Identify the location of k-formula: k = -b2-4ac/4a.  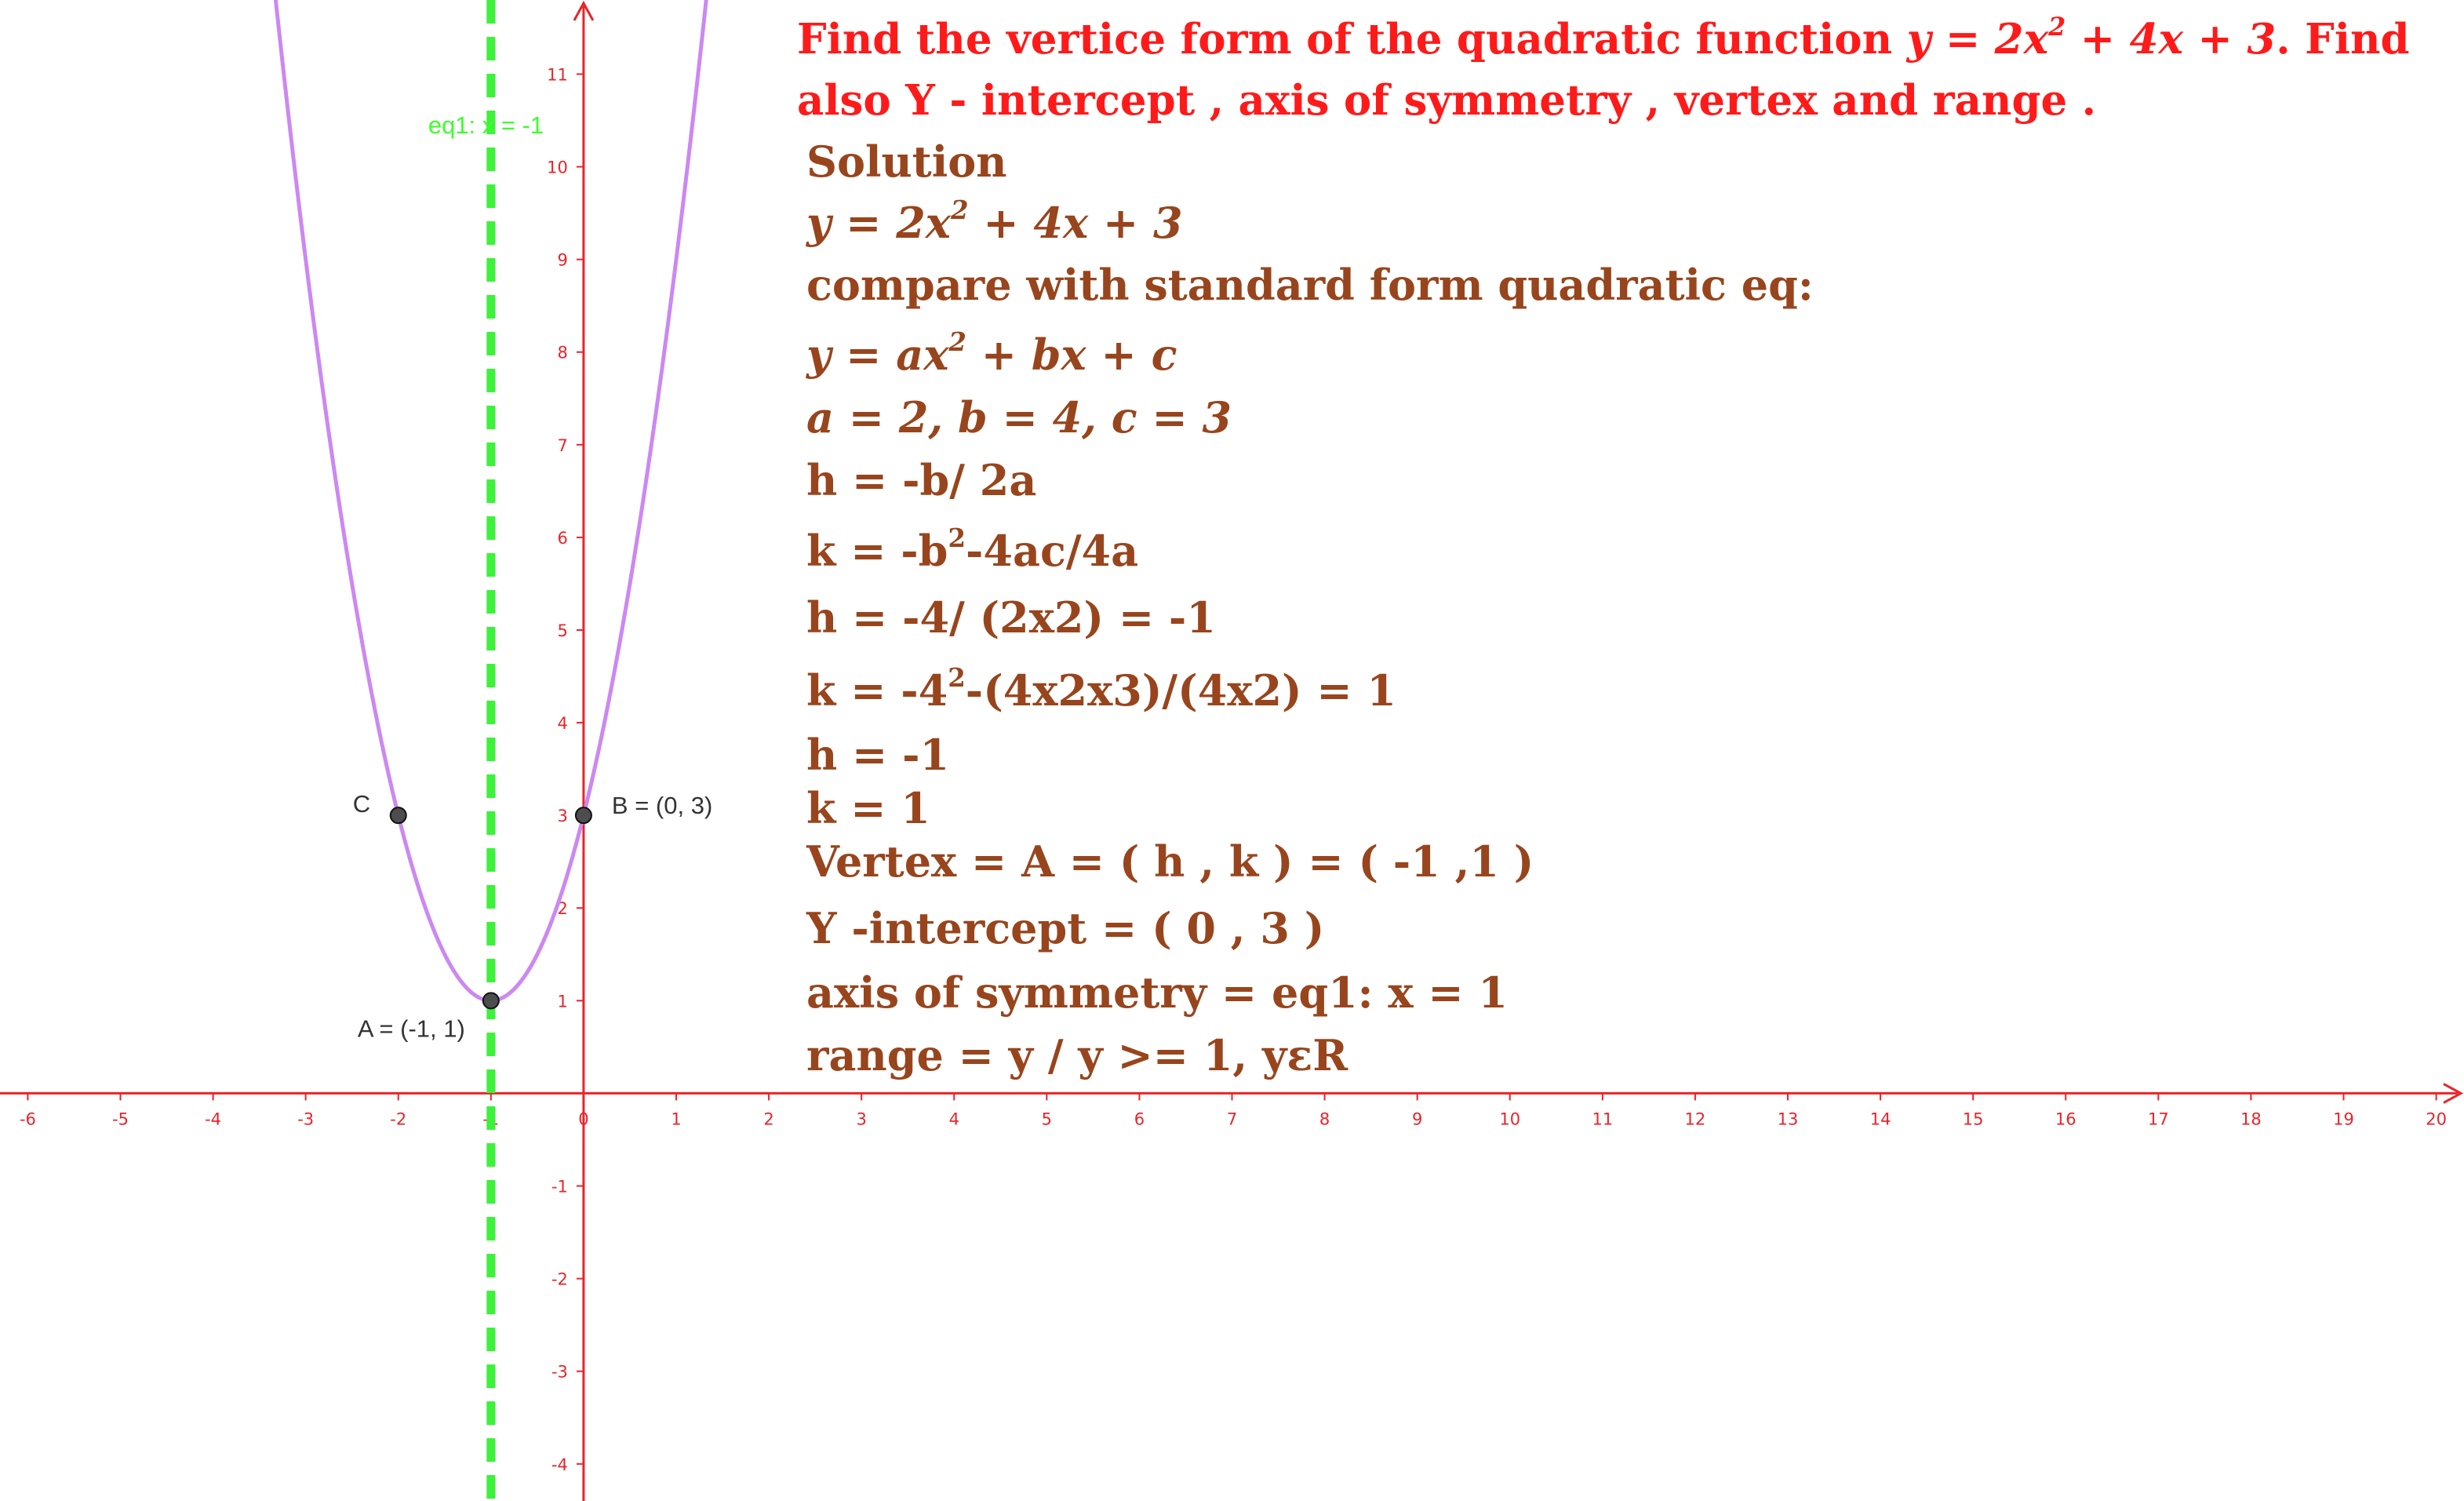
(972, 549).